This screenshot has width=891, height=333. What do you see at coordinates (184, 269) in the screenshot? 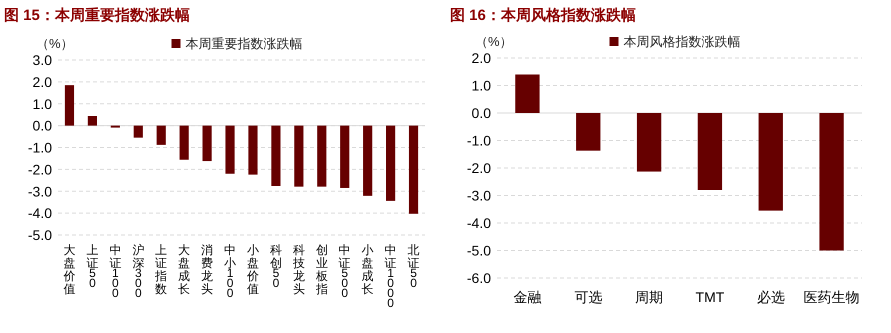
I see `x-tick-label: 大盘成长` at bounding box center [184, 269].